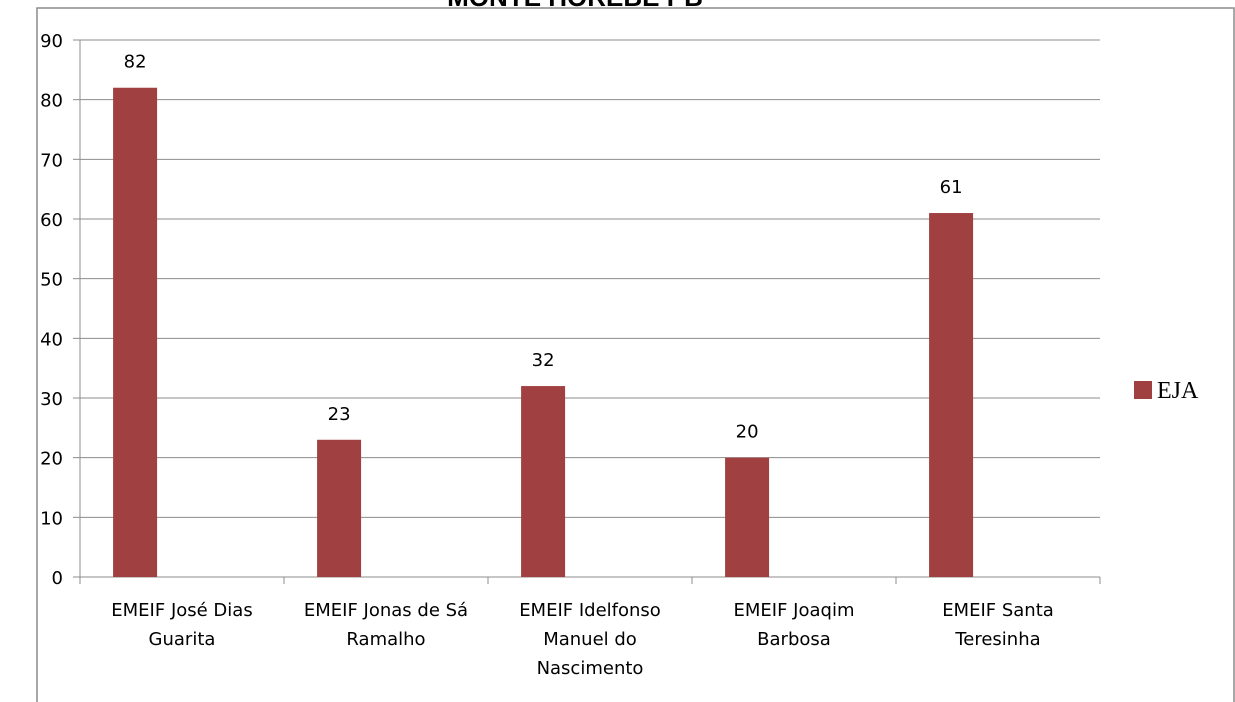 The width and height of the screenshot is (1235, 702). I want to click on category-label: EMEIF Santa, so click(998, 610).